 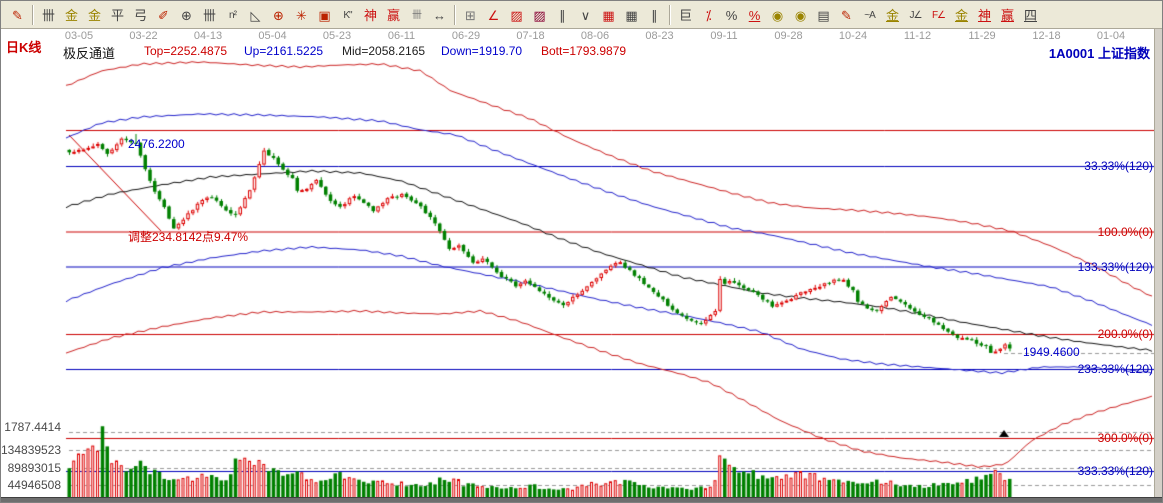 I want to click on right-window-strip, so click(x=1158, y=264).